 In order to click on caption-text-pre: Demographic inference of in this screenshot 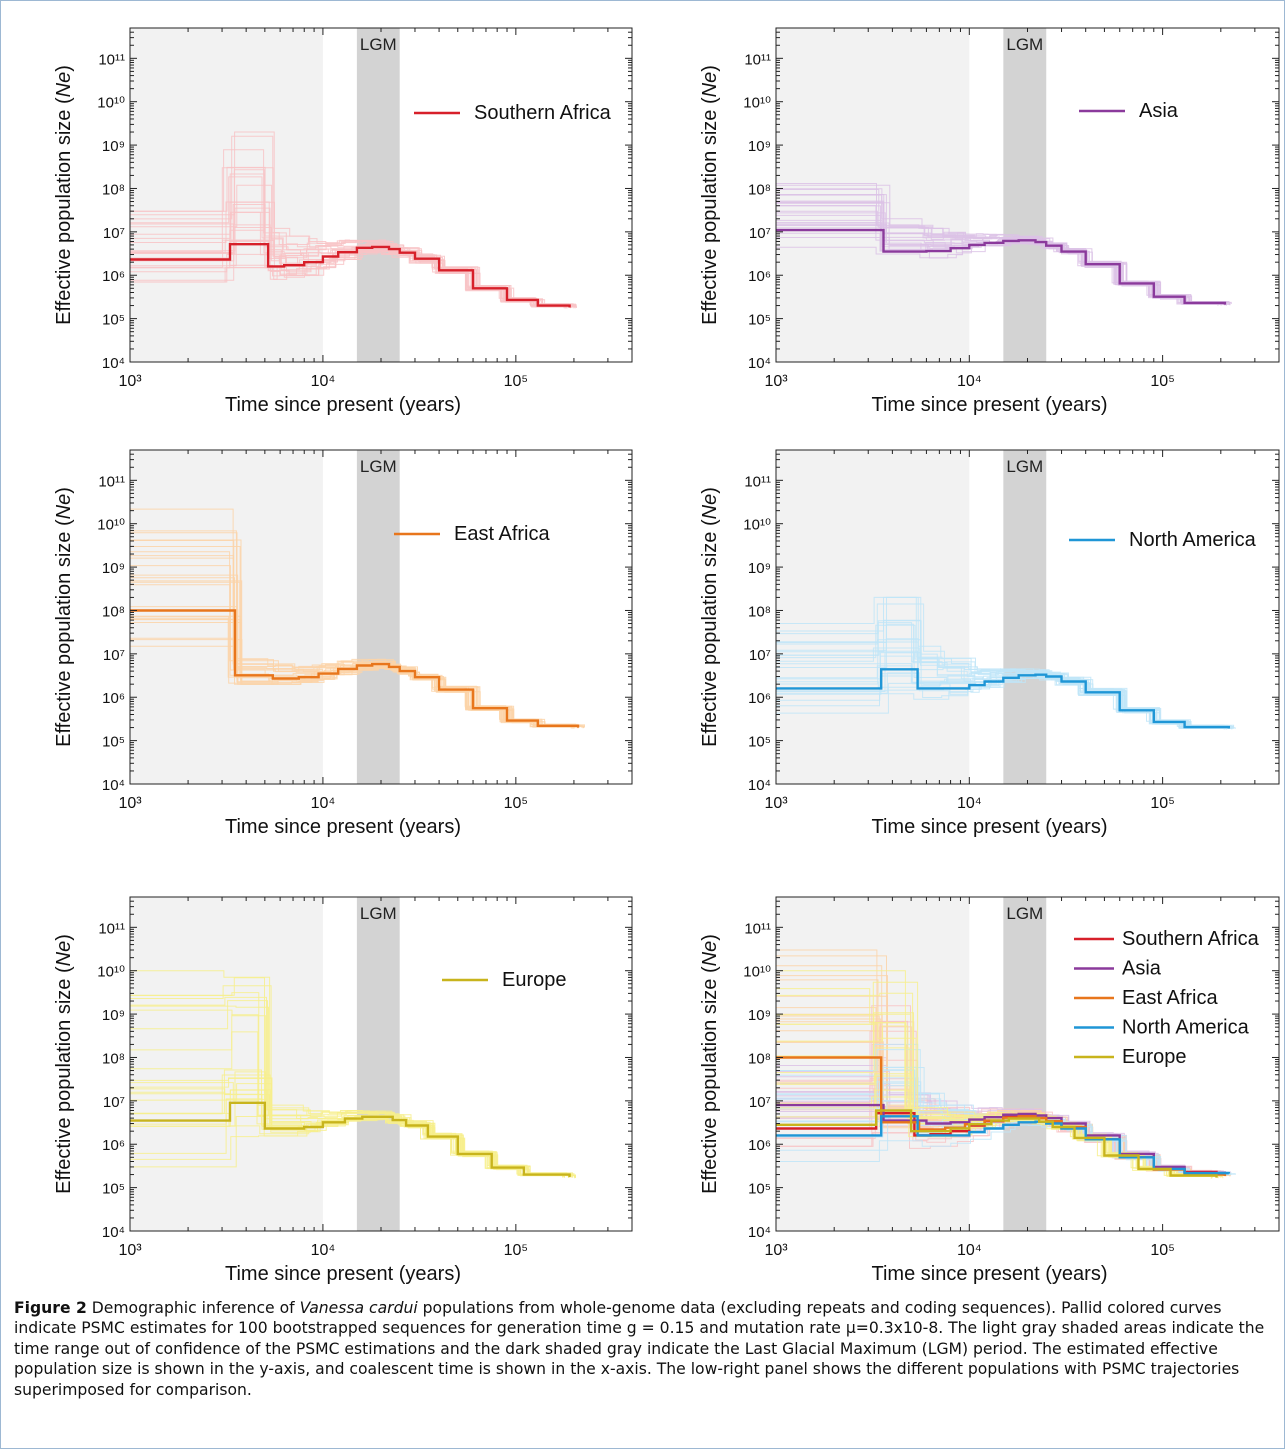, I will do `click(193, 1308)`.